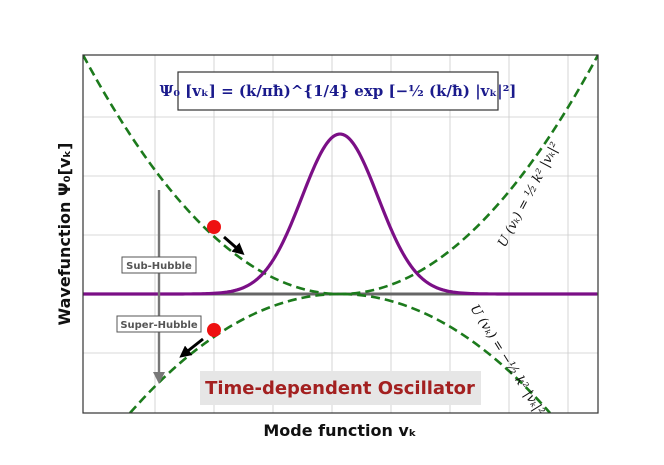  What do you see at coordinates (339, 430) in the screenshot?
I see `x-axis-title: Mode function vₖ` at bounding box center [339, 430].